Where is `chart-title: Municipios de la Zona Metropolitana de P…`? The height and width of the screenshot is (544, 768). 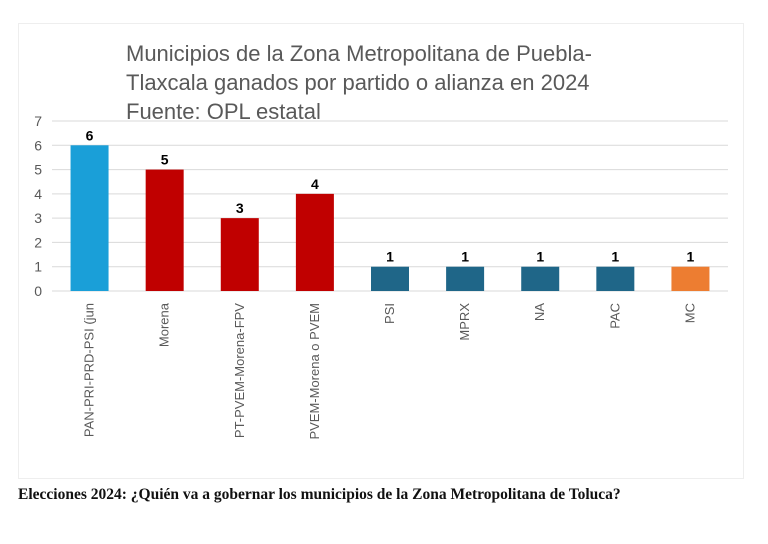 chart-title: Municipios de la Zona Metropolitana de P… is located at coordinates (359, 82).